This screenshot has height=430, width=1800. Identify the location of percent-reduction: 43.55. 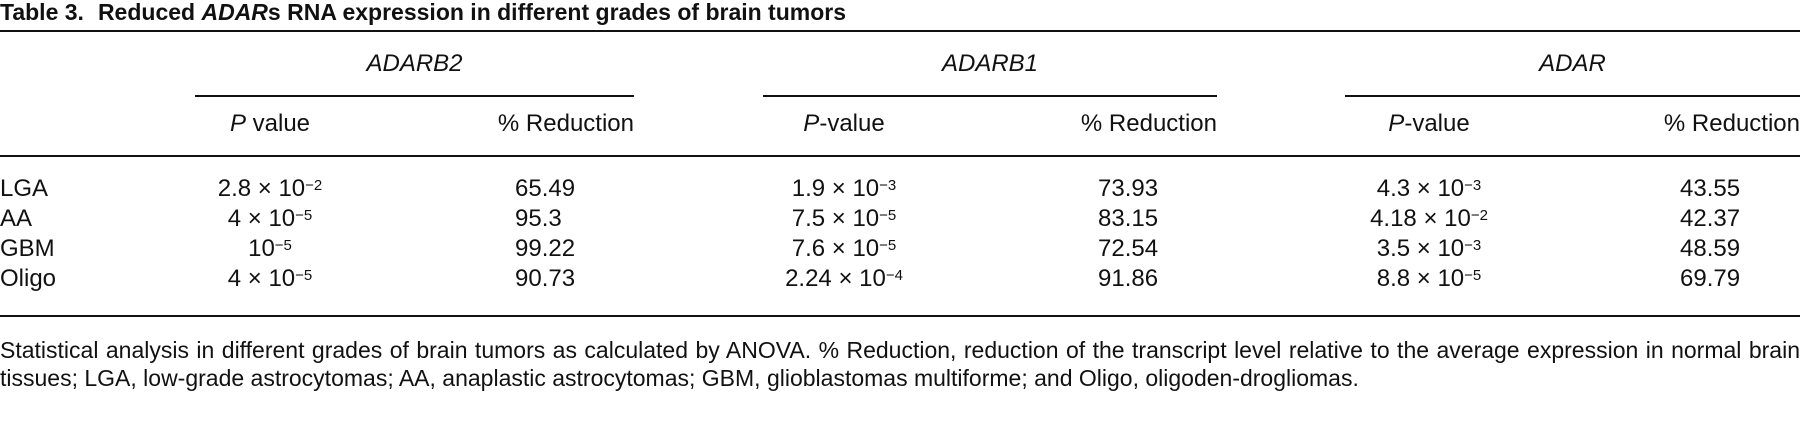
(1710, 188).